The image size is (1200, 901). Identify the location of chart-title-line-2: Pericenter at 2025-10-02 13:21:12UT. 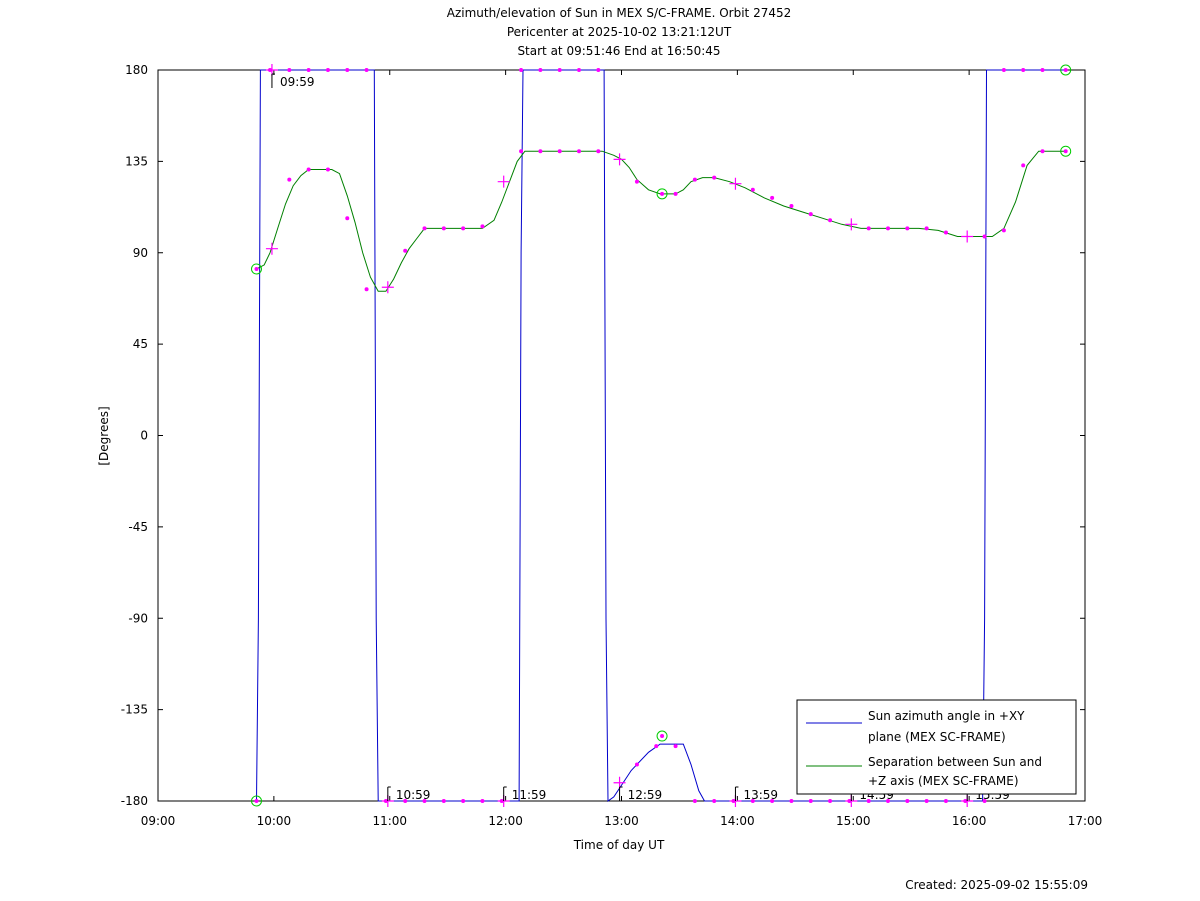
(619, 32).